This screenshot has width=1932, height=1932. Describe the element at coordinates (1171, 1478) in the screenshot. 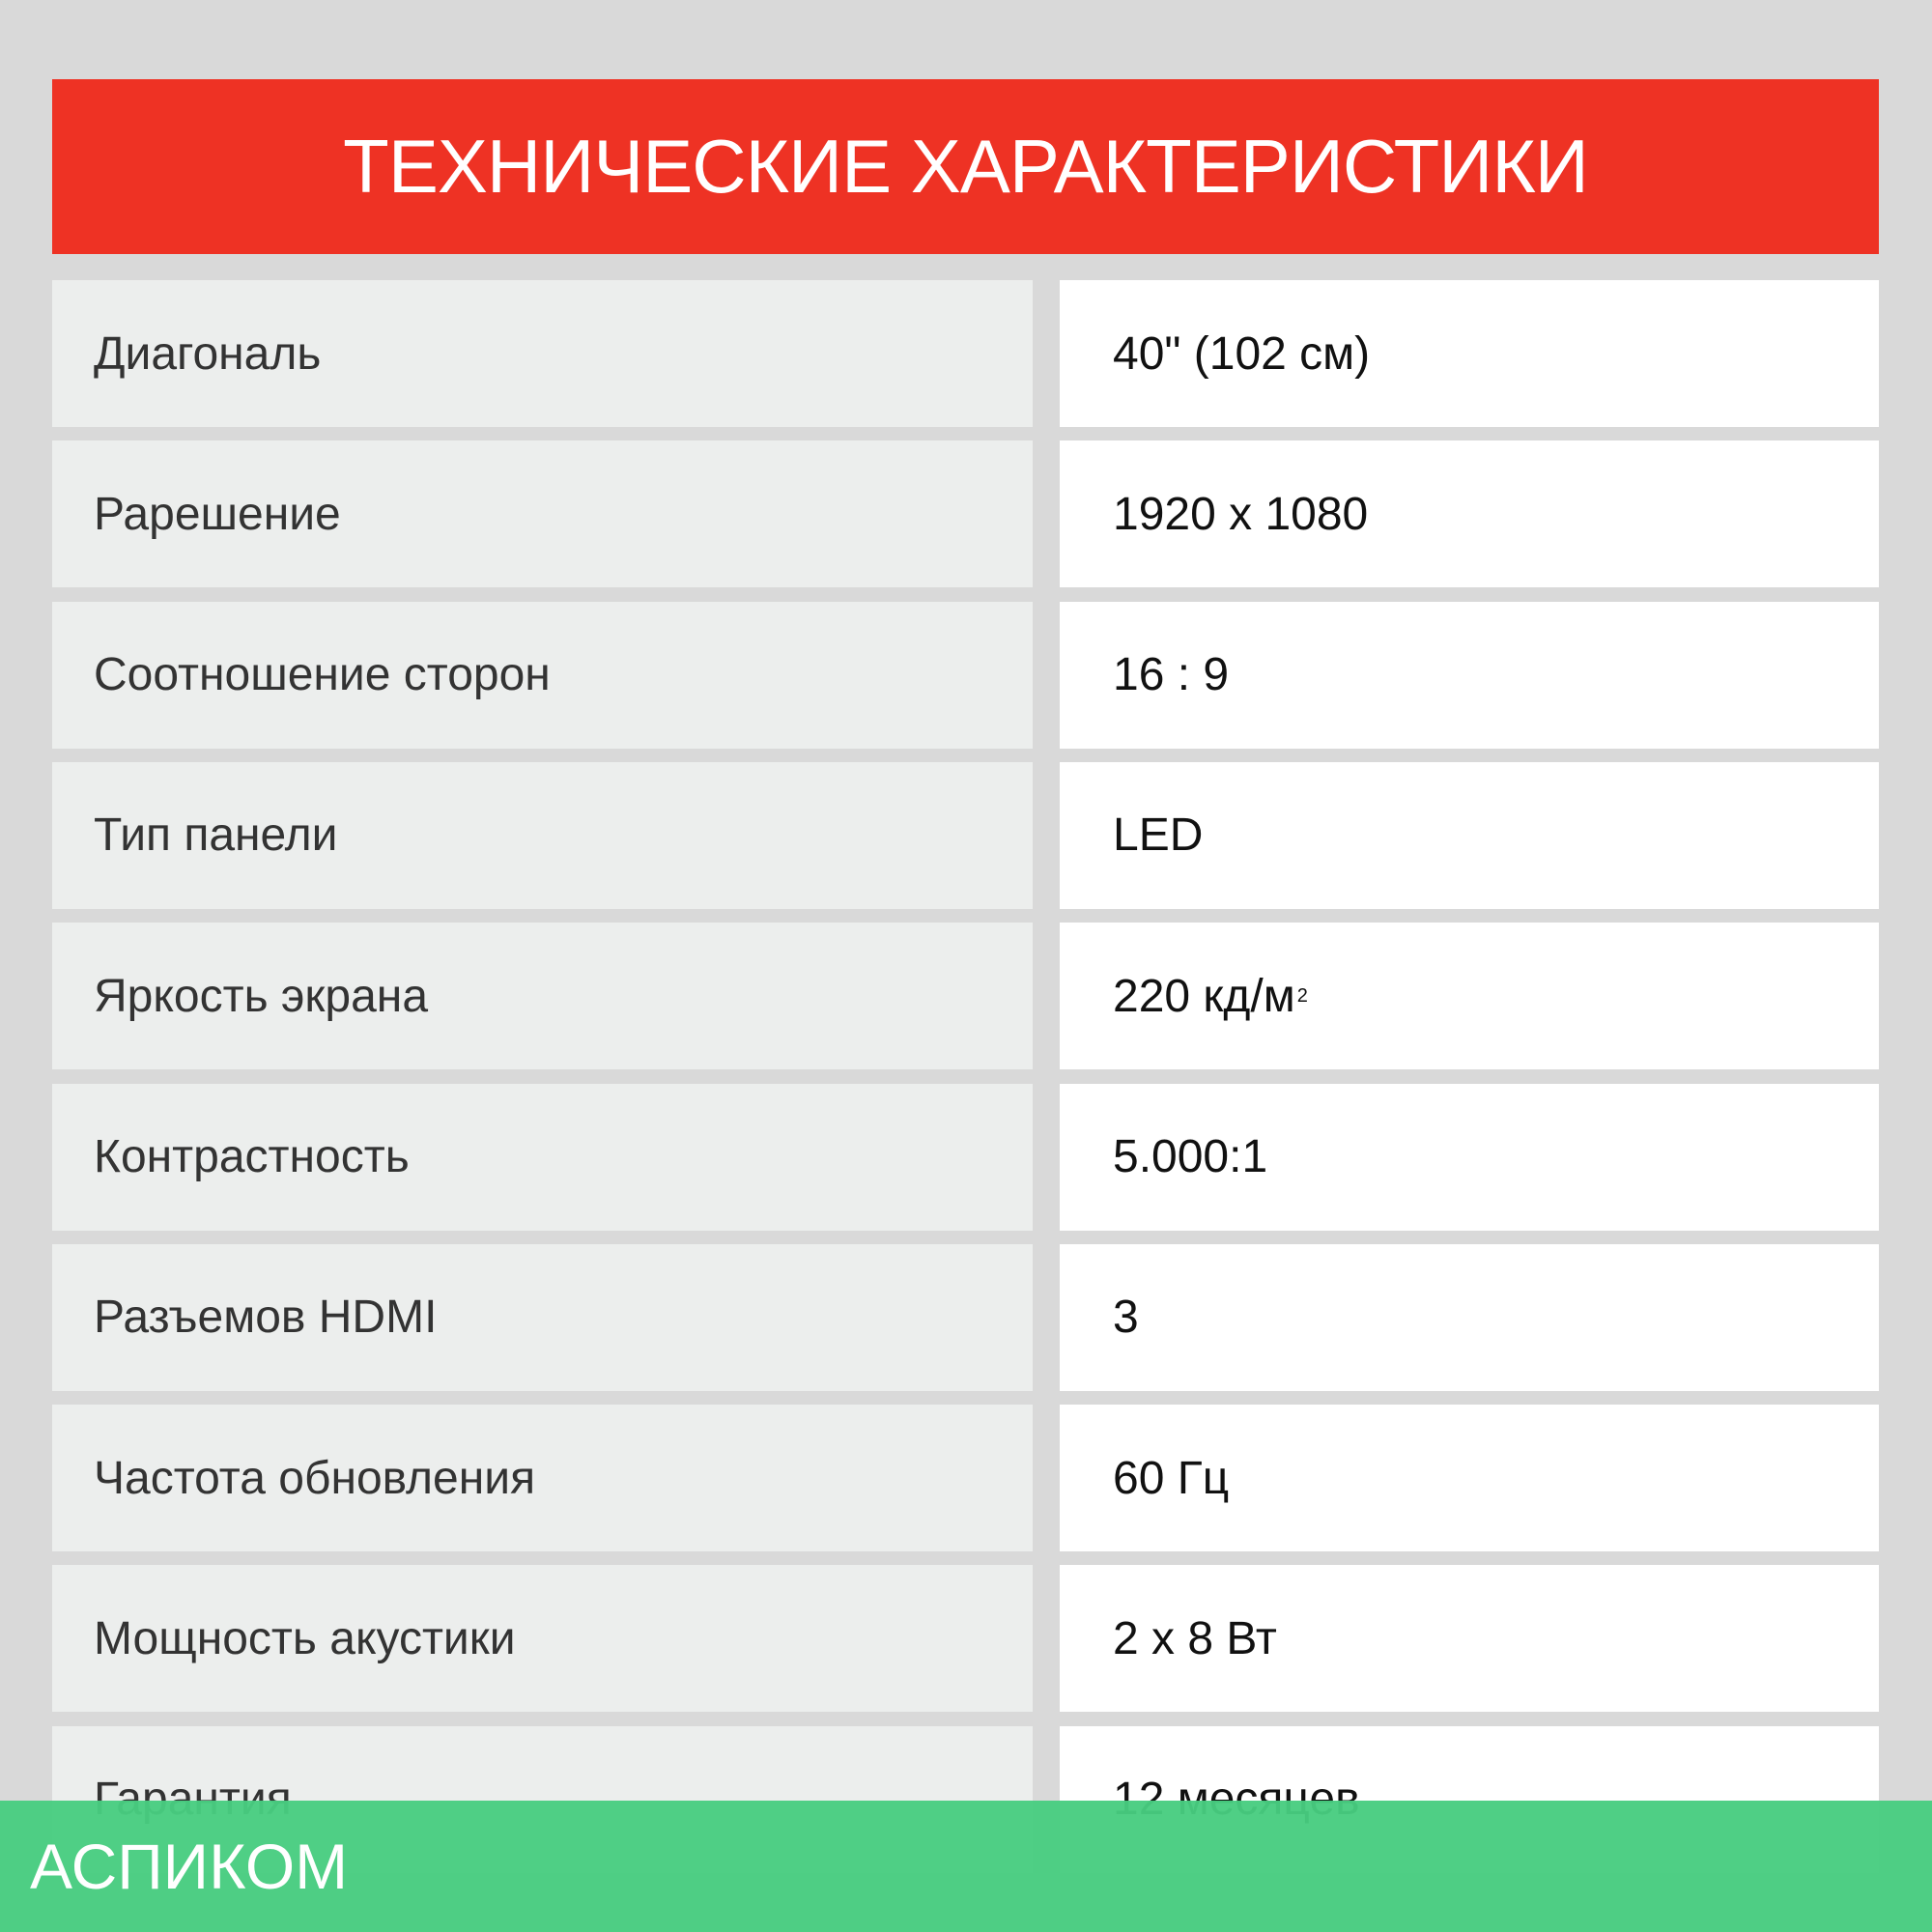

I see `spec-value-text: 60 Гц` at that location.